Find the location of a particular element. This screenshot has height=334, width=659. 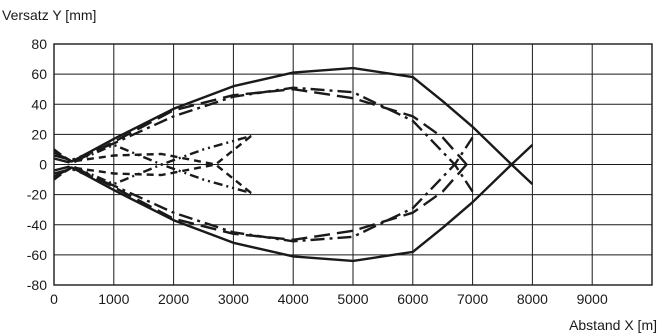

y-axis-label: Versatz Y [mm] is located at coordinates (49, 15).